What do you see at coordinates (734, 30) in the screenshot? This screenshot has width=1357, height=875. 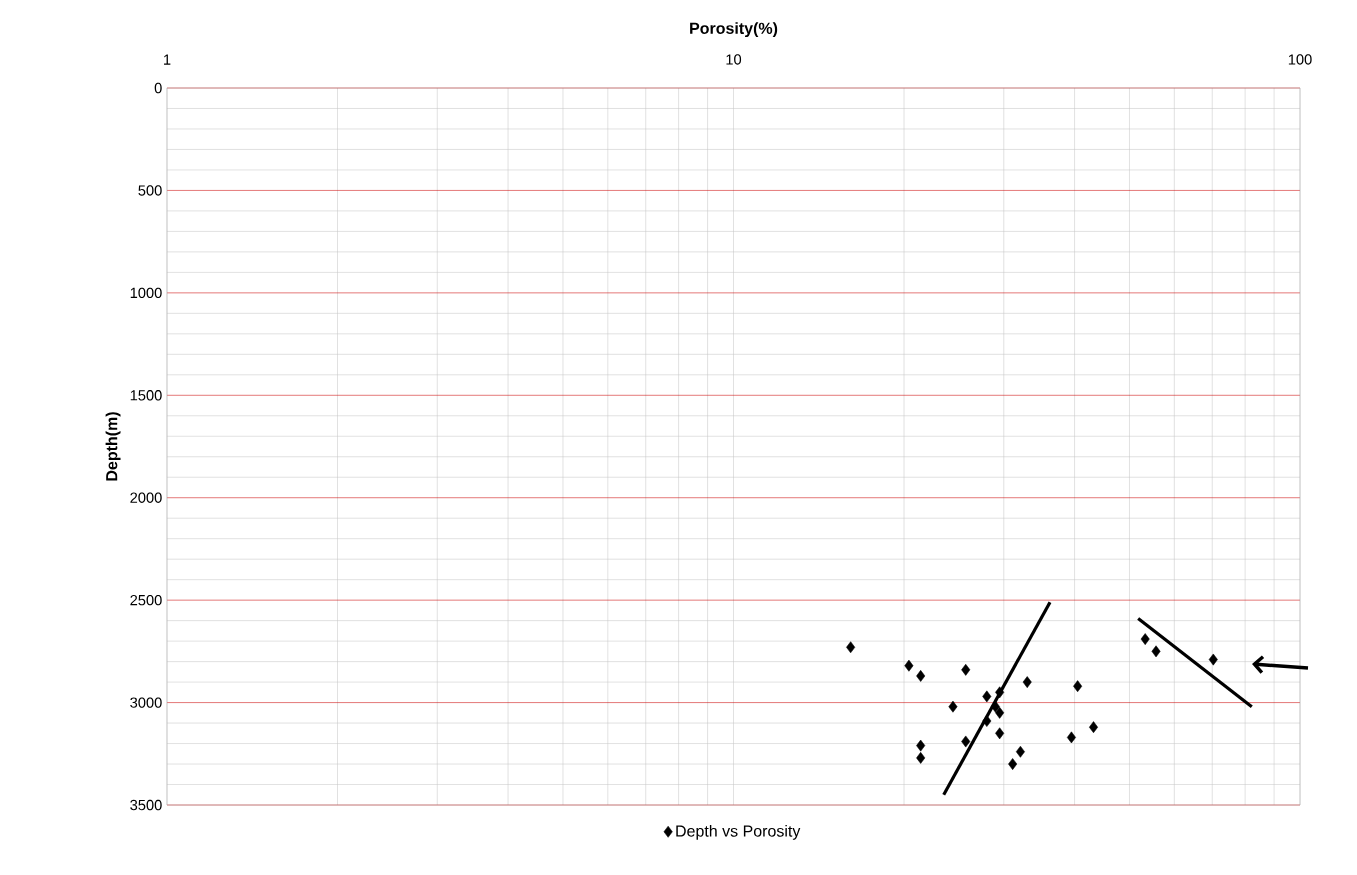 I see `x-axis-title: Porosity(%)` at bounding box center [734, 30].